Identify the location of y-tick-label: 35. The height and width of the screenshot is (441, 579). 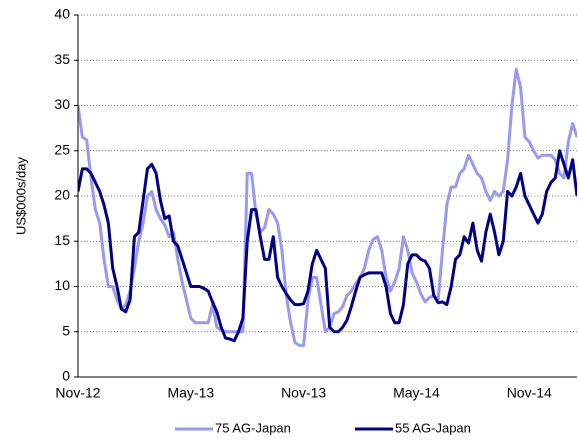
(62, 59).